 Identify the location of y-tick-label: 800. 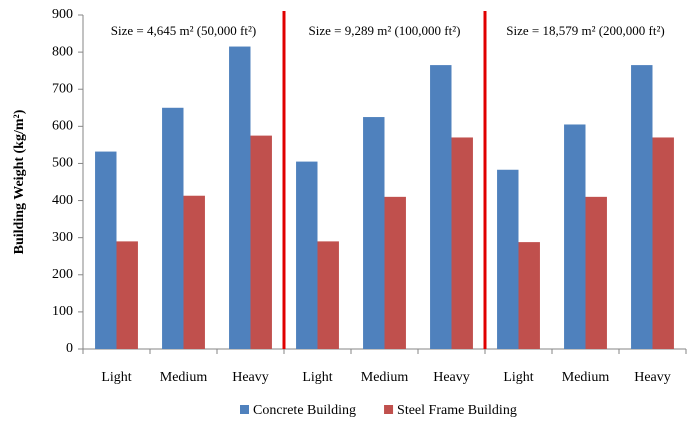
(62, 51).